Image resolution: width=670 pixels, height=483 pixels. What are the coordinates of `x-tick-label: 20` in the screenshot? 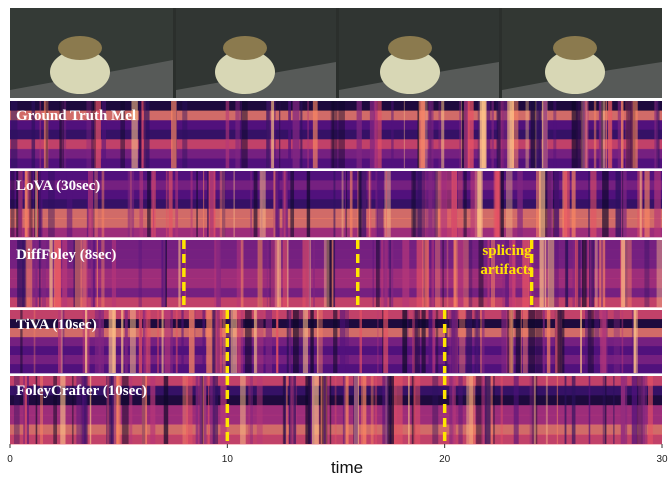 It's located at (445, 459).